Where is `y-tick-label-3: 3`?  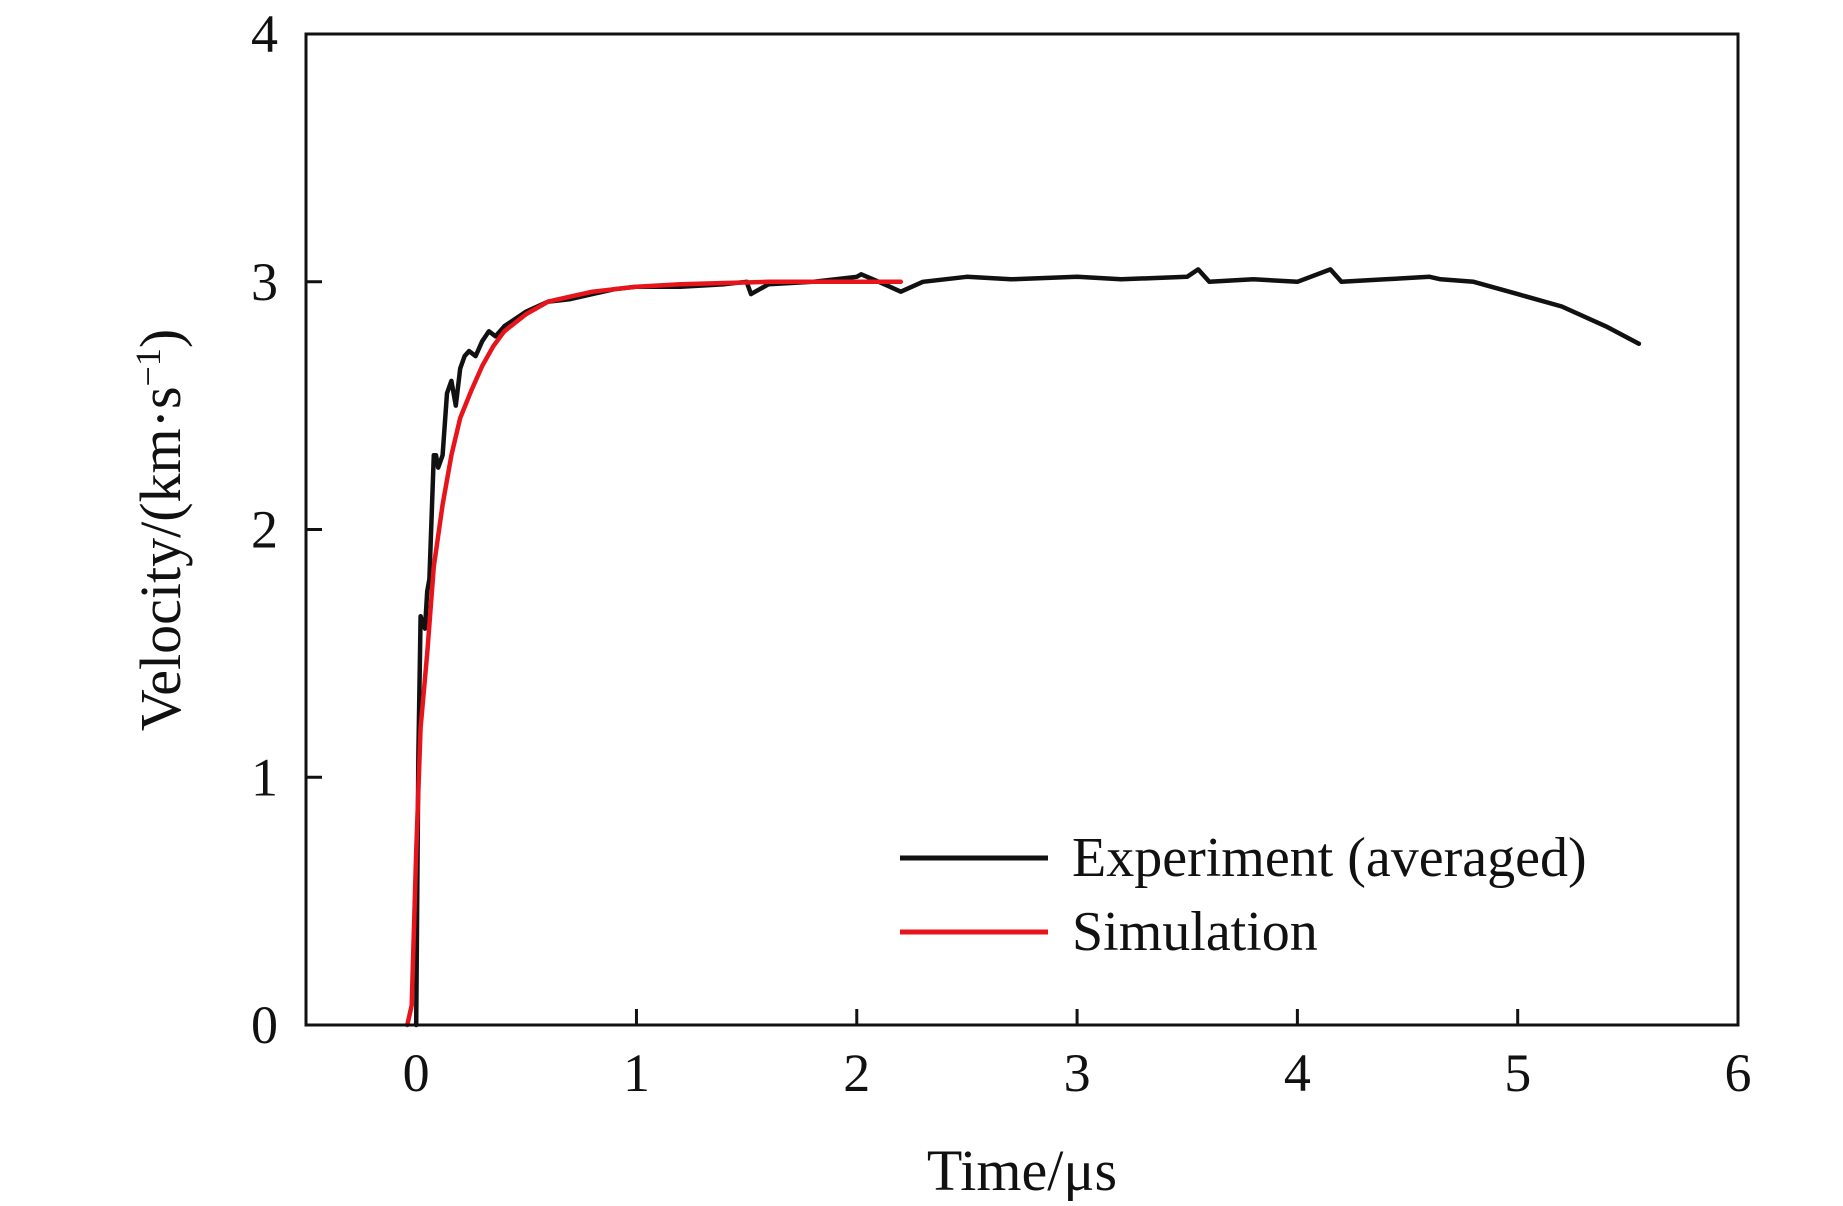
y-tick-label-3: 3 is located at coordinates (264, 282).